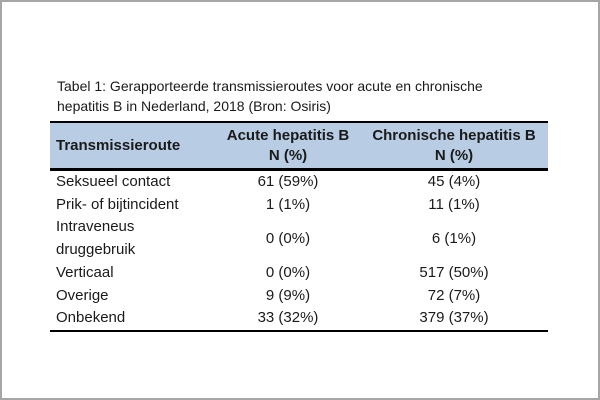 The width and height of the screenshot is (600, 400). Describe the element at coordinates (113, 181) in the screenshot. I see `route-cell: Seksueel contact` at that location.